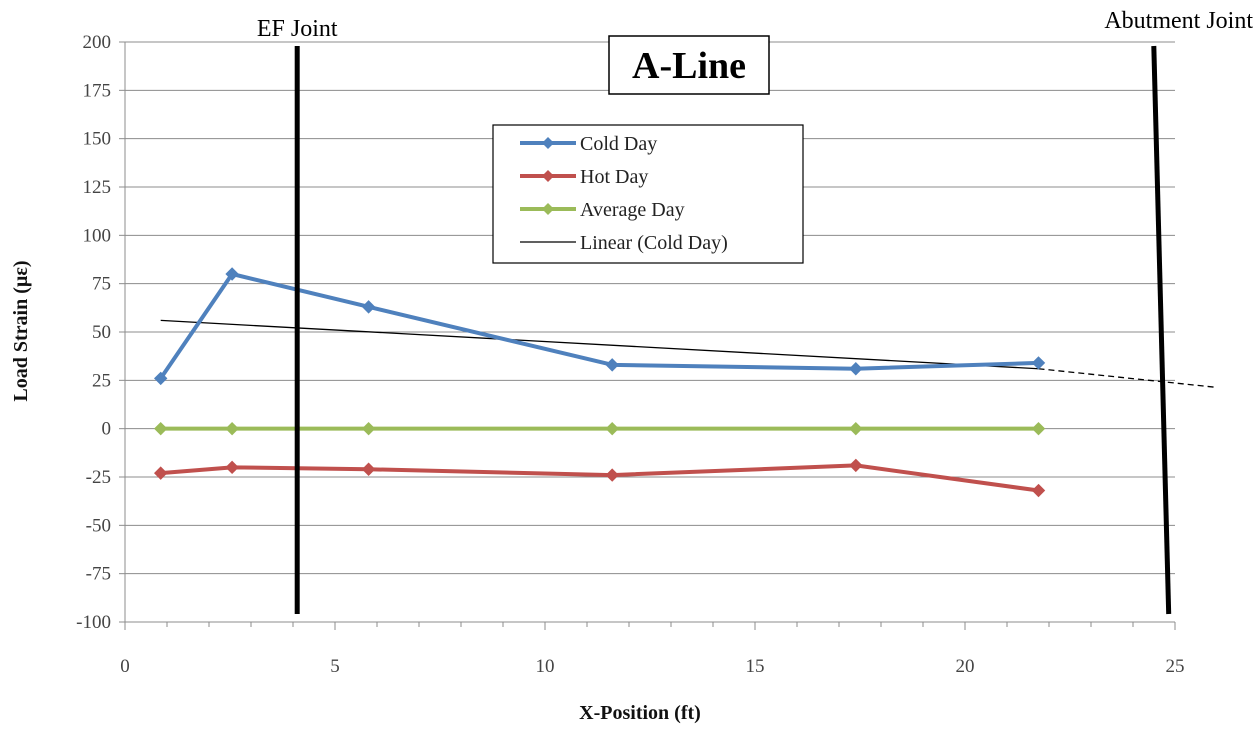 The height and width of the screenshot is (729, 1257). I want to click on legend-item-cold-day: Cold Day, so click(588, 144).